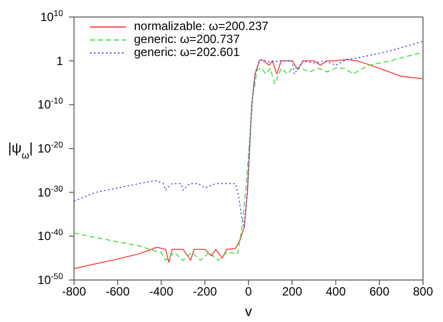 The height and width of the screenshot is (322, 443). Describe the element at coordinates (423, 291) in the screenshot. I see `x-tick-label: 800` at that location.